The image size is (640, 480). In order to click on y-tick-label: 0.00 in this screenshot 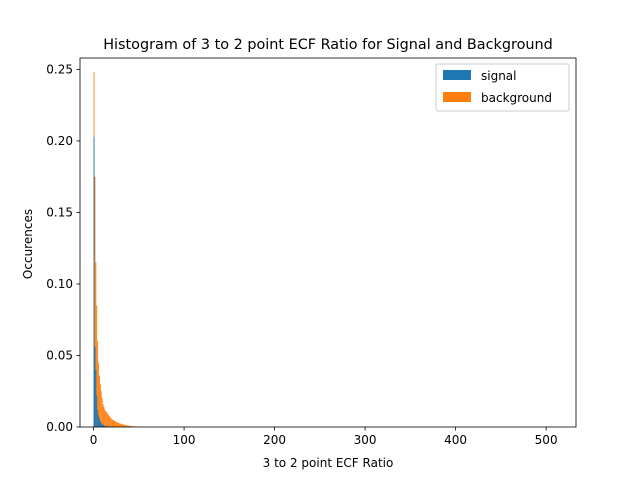, I will do `click(59, 427)`.